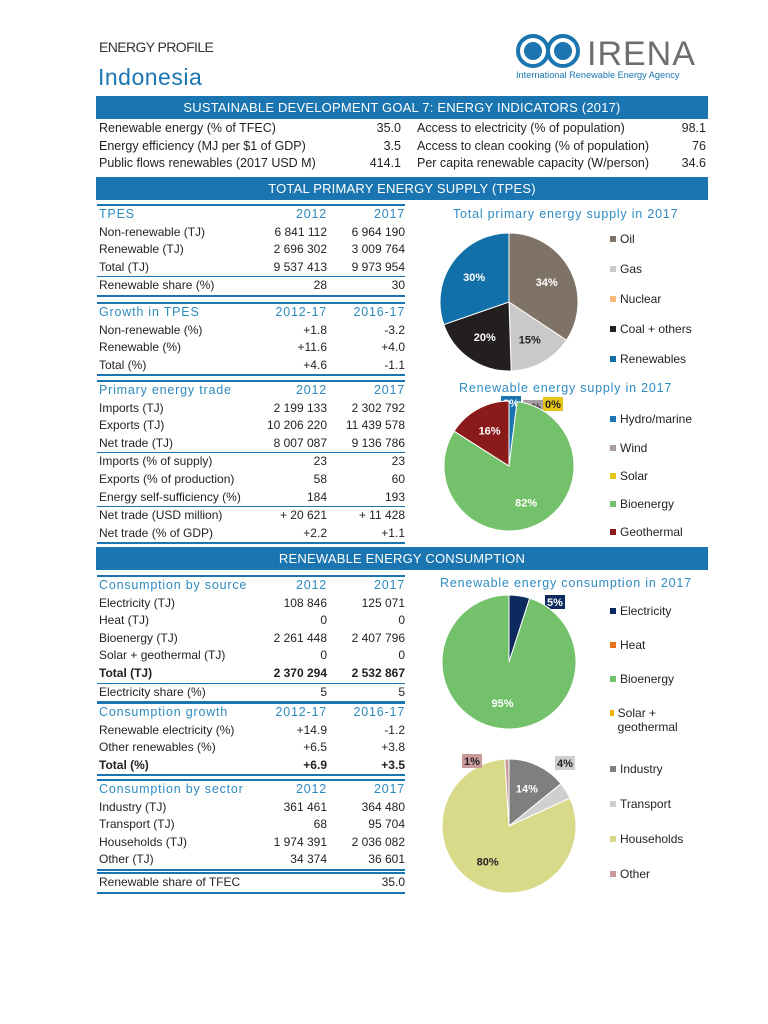 This screenshot has width=768, height=1024. What do you see at coordinates (300, 407) in the screenshot?
I see `row-value-col1: 2 199 133` at bounding box center [300, 407].